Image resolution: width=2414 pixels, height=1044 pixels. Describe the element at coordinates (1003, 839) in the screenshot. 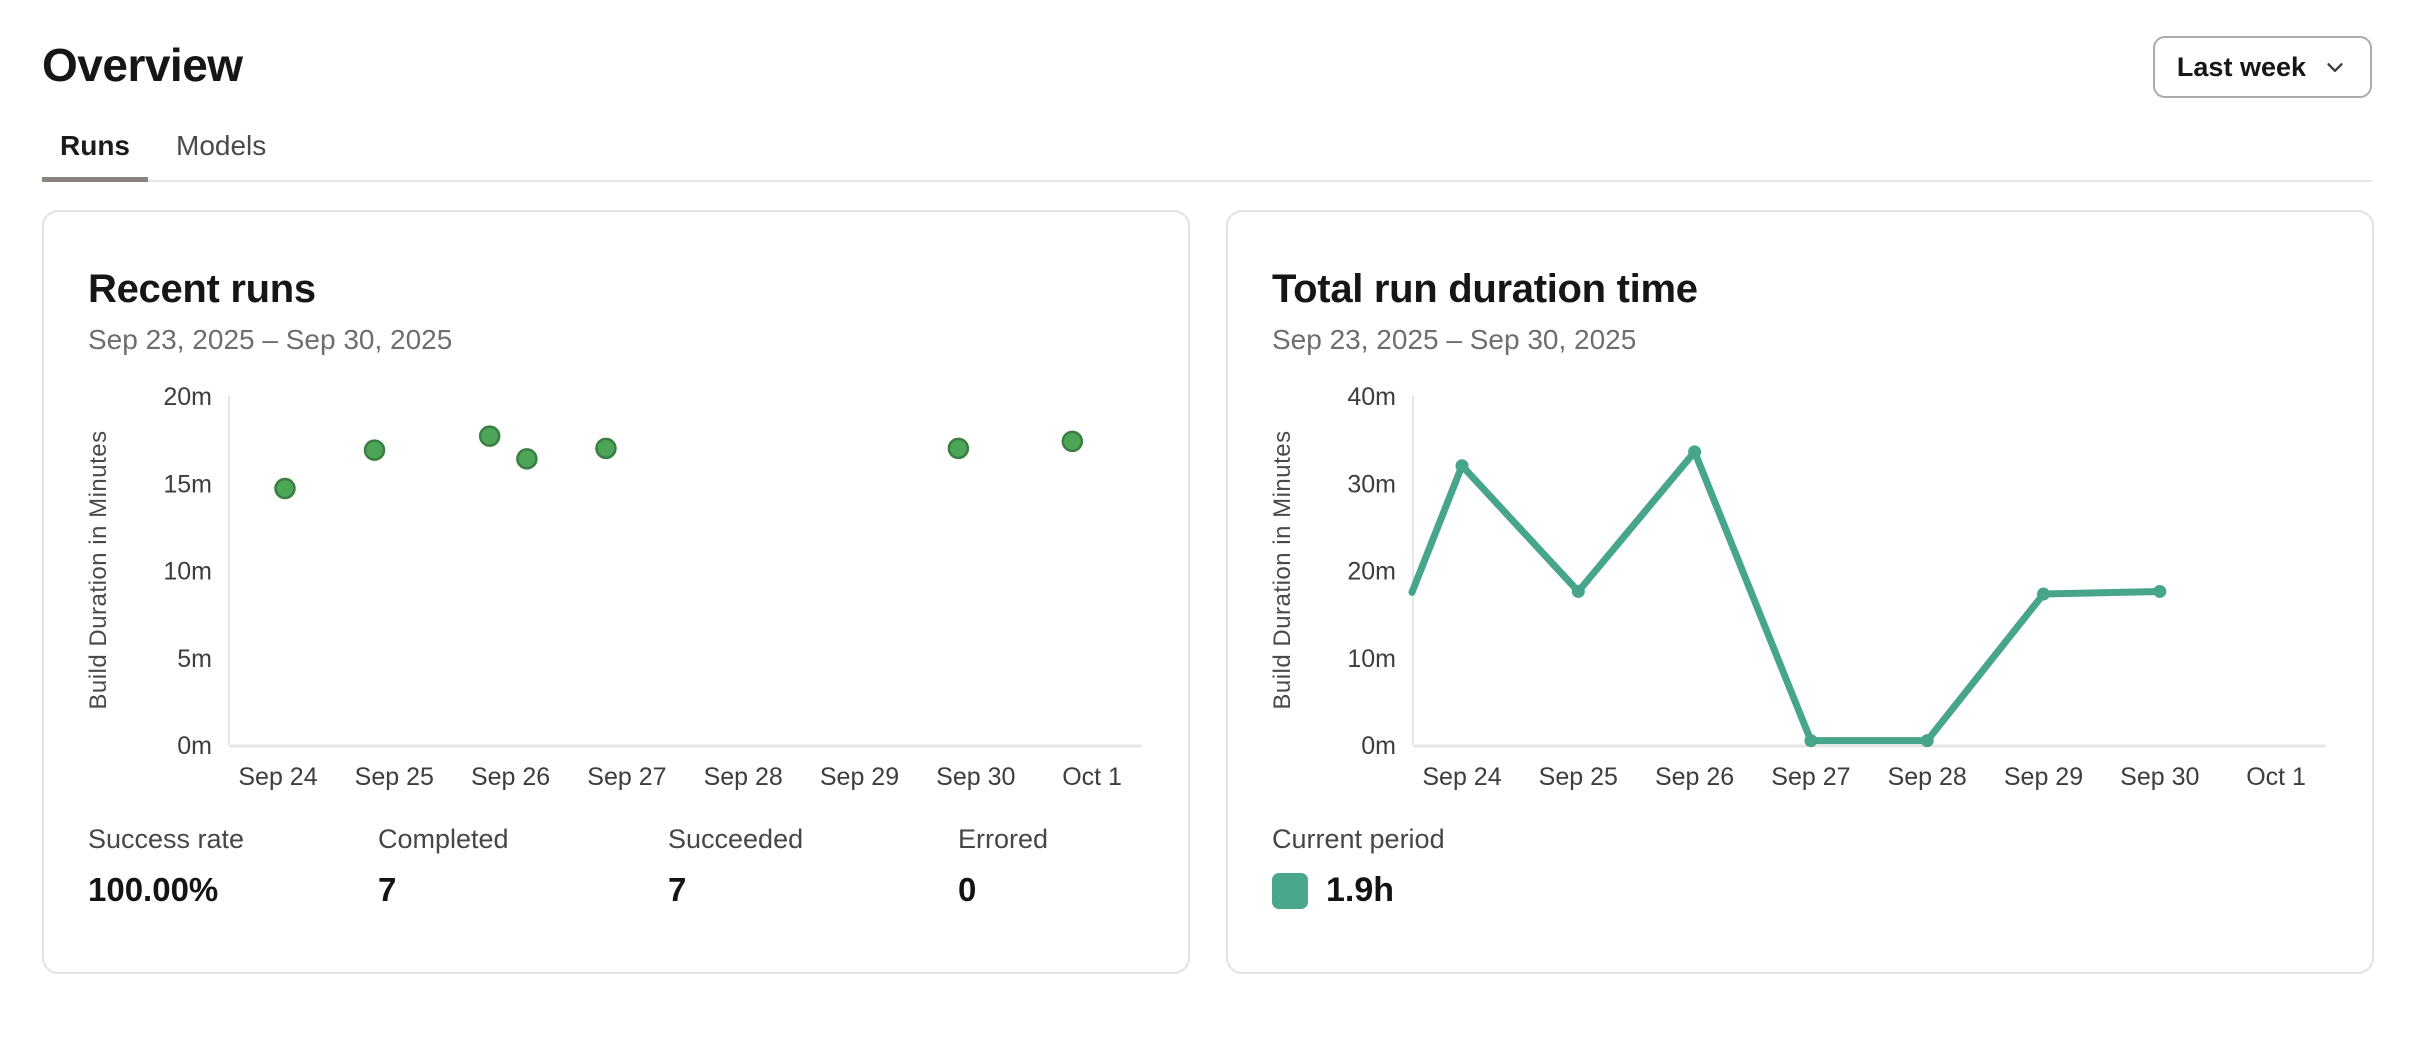

I see `stat-label: Errored` at that location.